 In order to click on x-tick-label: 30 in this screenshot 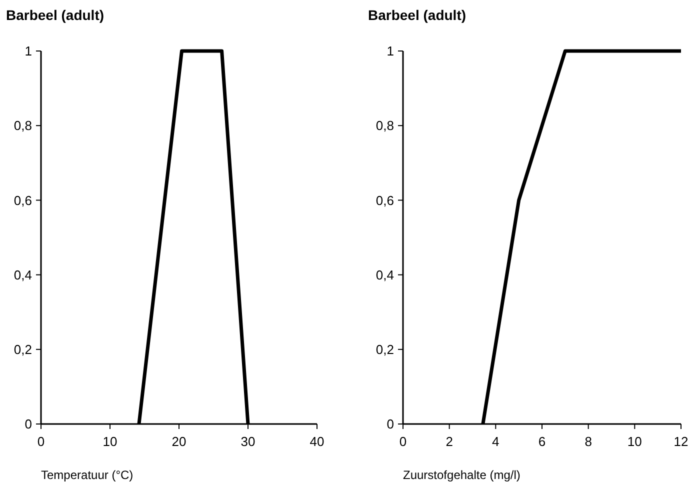, I will do `click(248, 441)`.